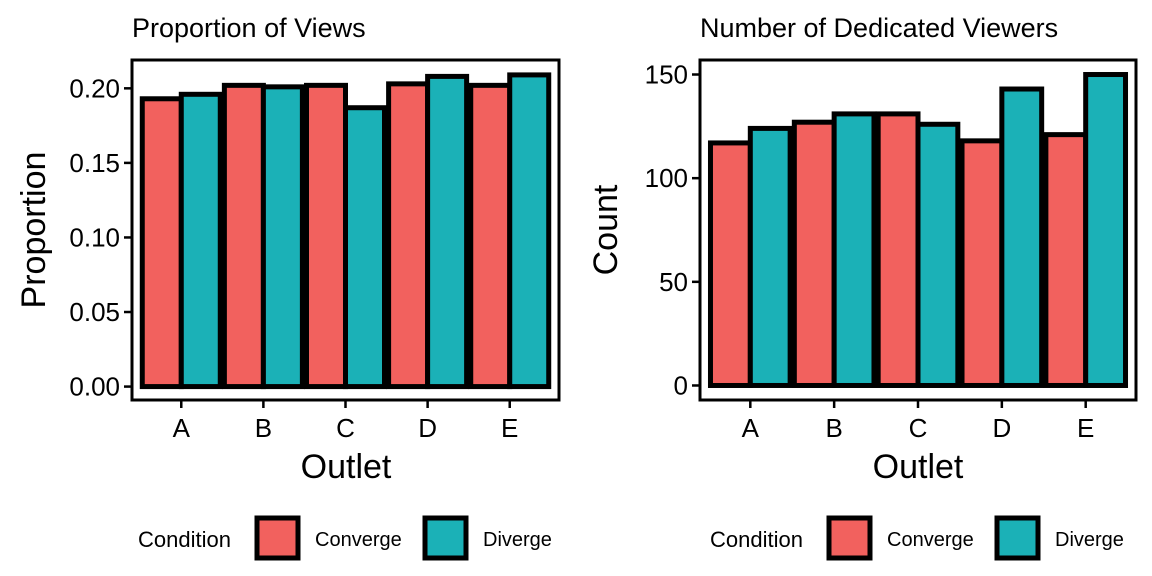  What do you see at coordinates (673, 282) in the screenshot?
I see `y-tick-label: 50` at bounding box center [673, 282].